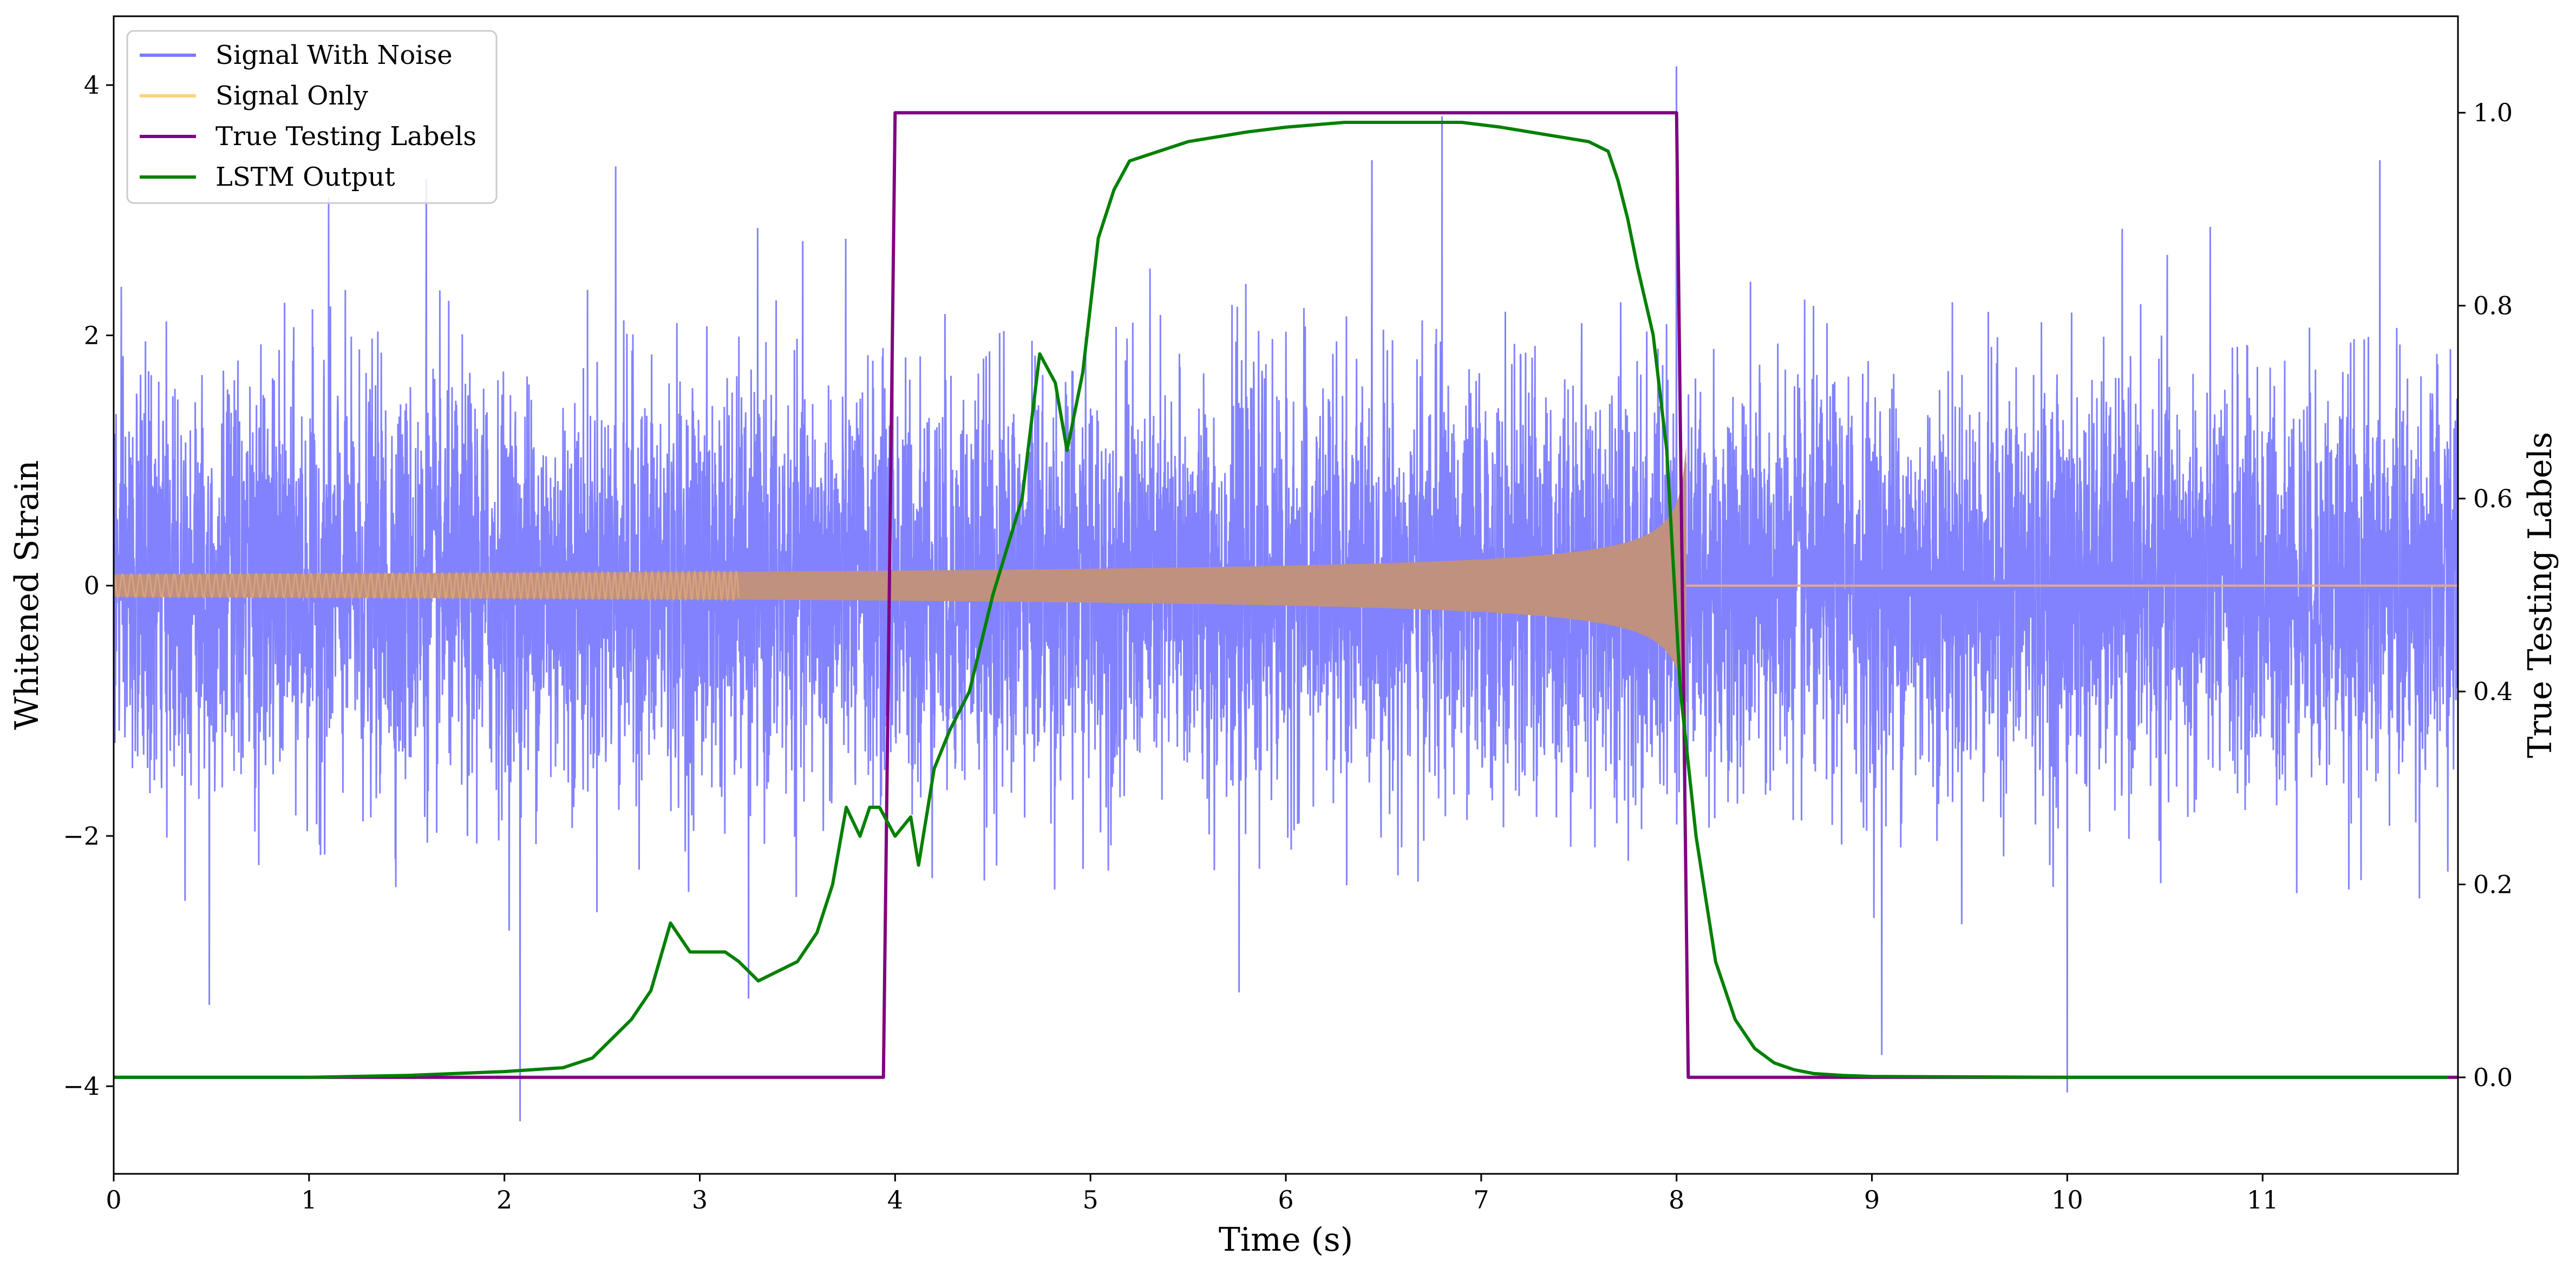  Describe the element at coordinates (1192, 1194) in the screenshot. I see `x-axis: 0 1 2 3 4 5 6 7 8 9 10 11` at that location.